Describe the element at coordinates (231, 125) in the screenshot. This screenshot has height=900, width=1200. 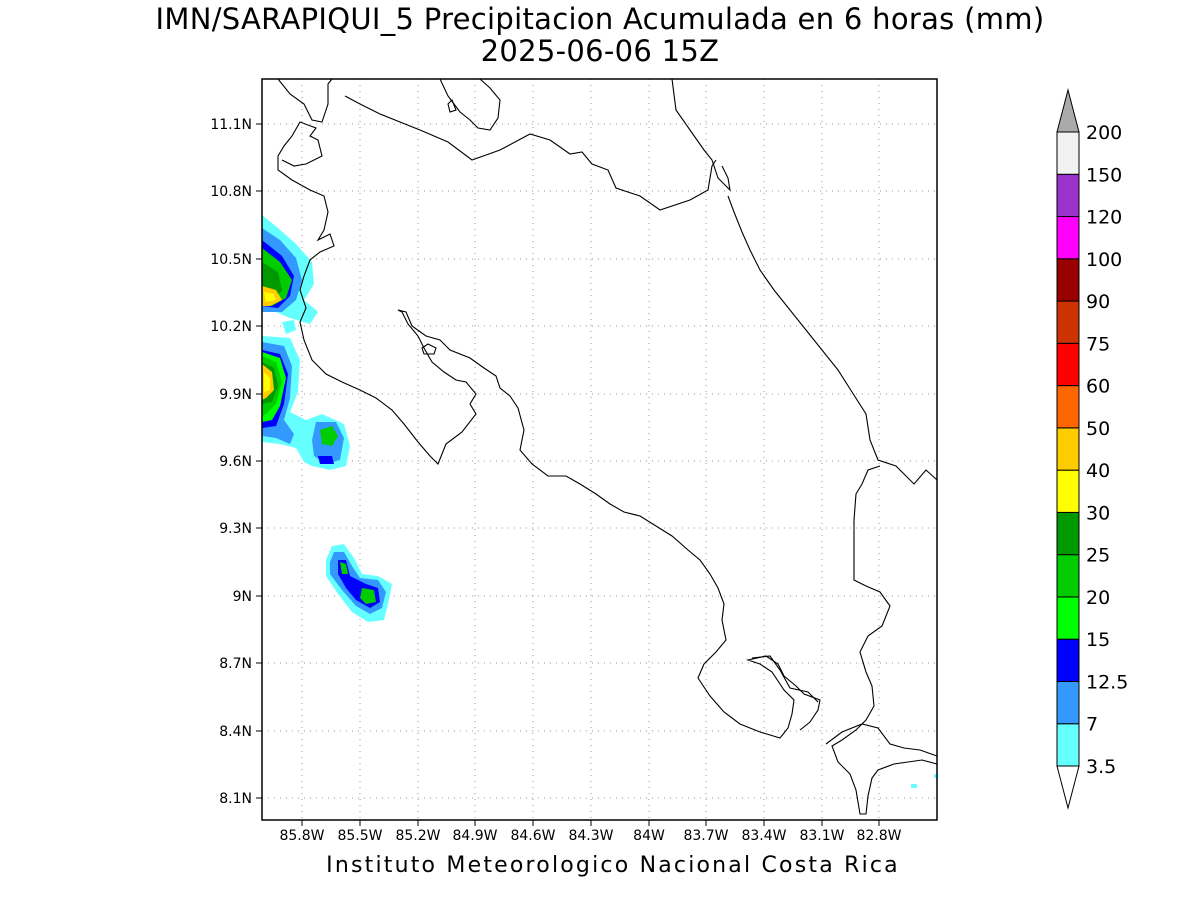
I see `y-tick-label: 11.1N` at that location.